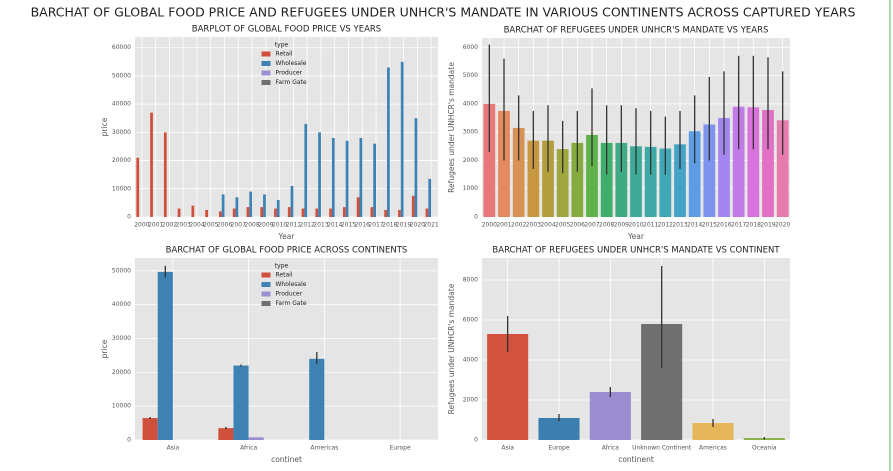 This screenshot has height=471, width=893. Describe the element at coordinates (470, 400) in the screenshot. I see `y-tick-label: 2000` at that location.